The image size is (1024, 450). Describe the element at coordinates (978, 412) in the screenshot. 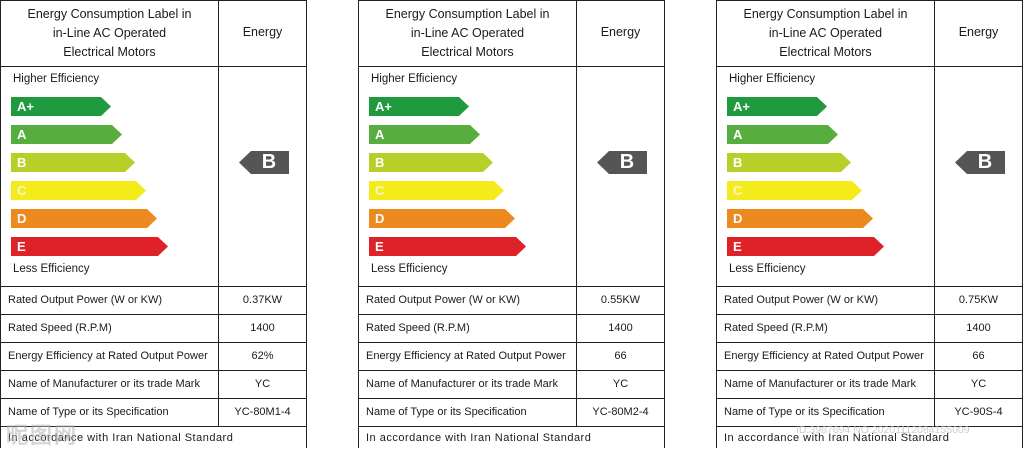

I see `spec-value: YC-90S-4` at that location.